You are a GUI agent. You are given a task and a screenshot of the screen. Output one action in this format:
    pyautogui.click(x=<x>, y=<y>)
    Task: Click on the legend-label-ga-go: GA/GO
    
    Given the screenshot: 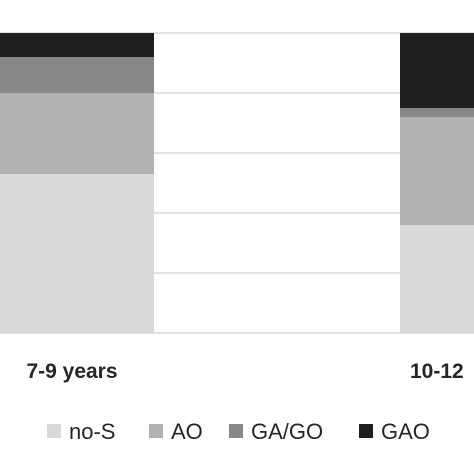 What is the action you would take?
    pyautogui.click(x=287, y=431)
    